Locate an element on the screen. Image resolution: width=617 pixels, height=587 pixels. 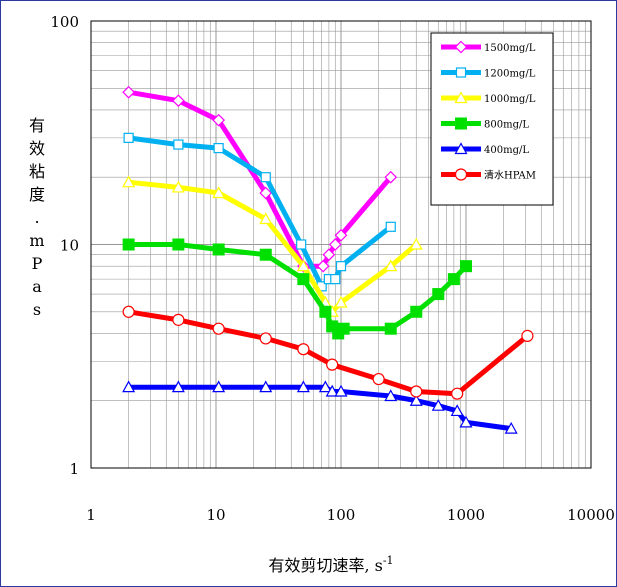
legend-item: 1000mg/L is located at coordinates (488, 98).